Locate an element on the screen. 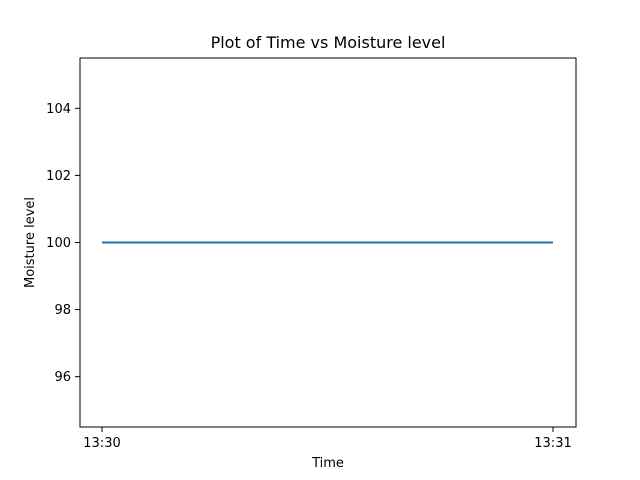 The height and width of the screenshot is (480, 640). x-axis-ticks: 13:30 13:31 is located at coordinates (327, 439).